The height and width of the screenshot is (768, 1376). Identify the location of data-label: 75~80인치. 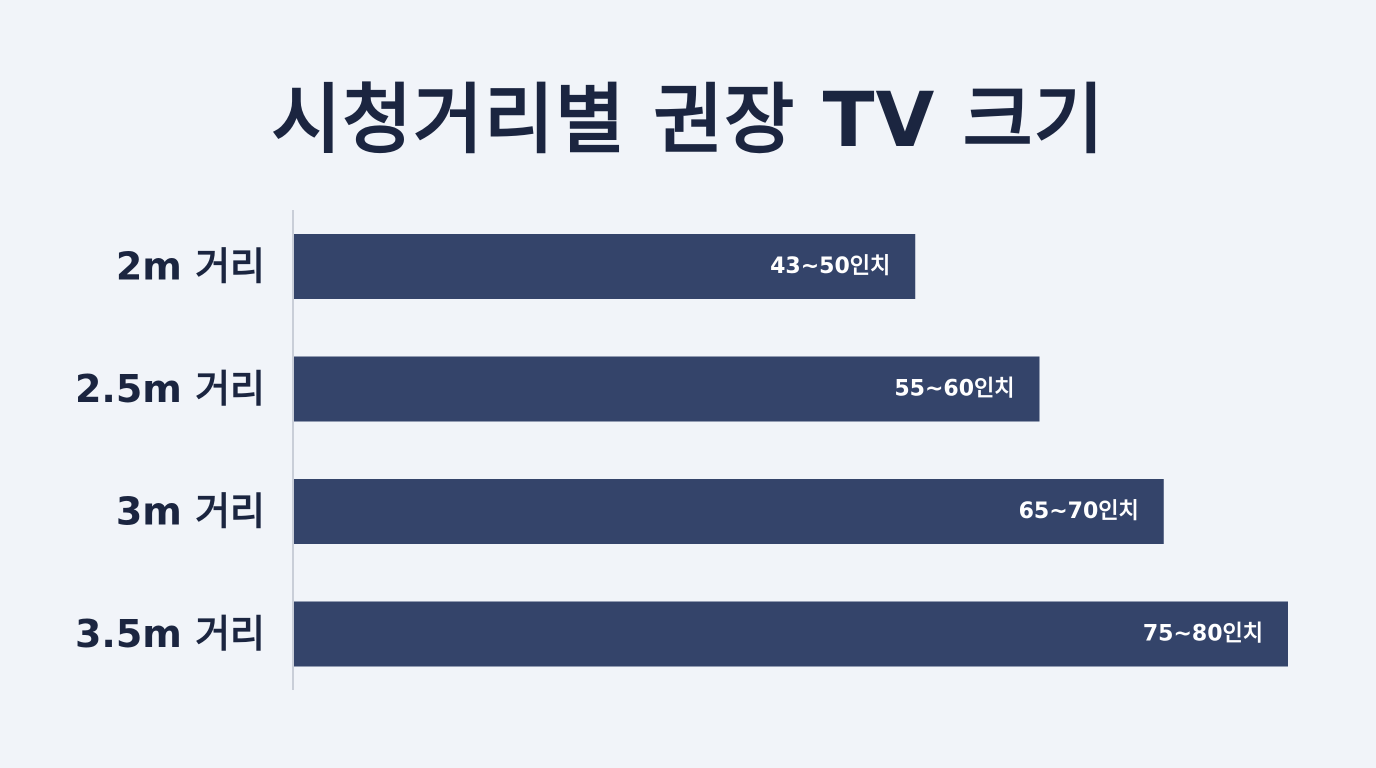
(1203, 634).